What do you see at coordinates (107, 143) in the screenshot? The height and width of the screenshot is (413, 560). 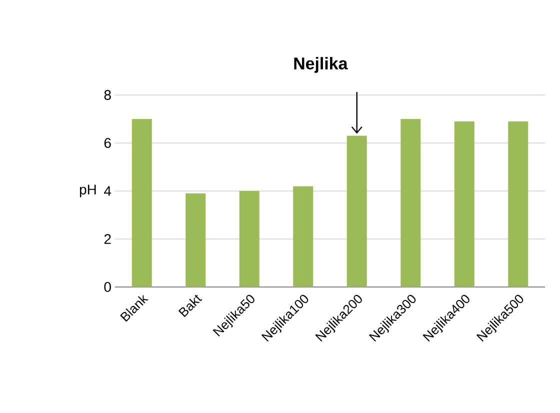 I see `y-tick-label: 6` at bounding box center [107, 143].